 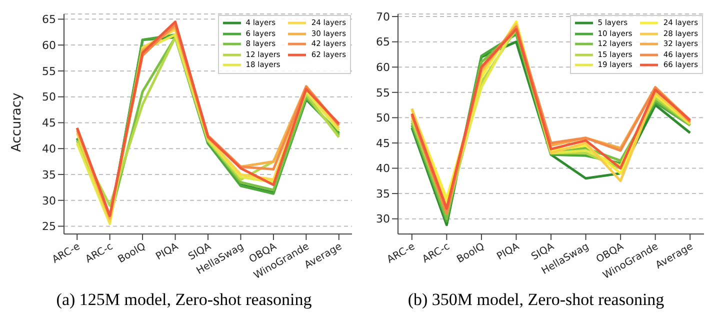 I want to click on text: (b) 350M model, Zero-shot reasoning, so click(x=536, y=300).